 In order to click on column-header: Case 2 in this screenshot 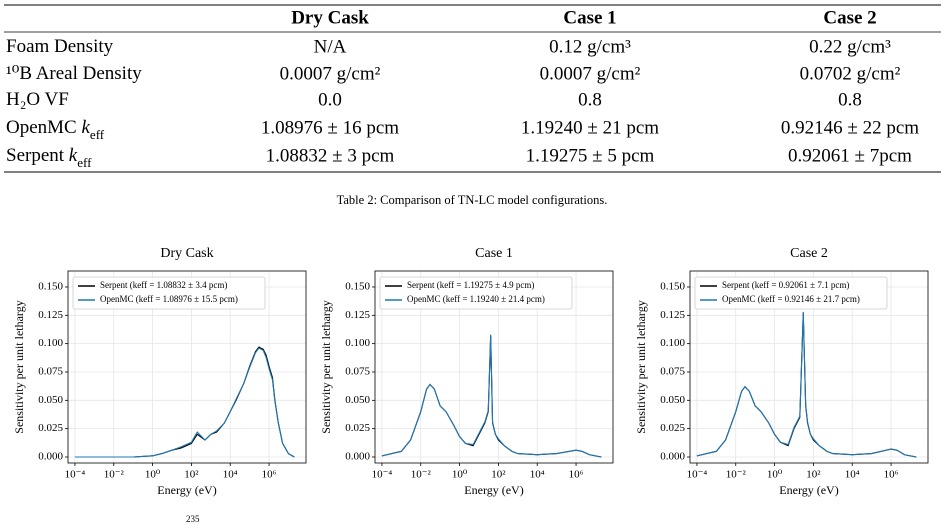, I will do `click(849, 17)`.